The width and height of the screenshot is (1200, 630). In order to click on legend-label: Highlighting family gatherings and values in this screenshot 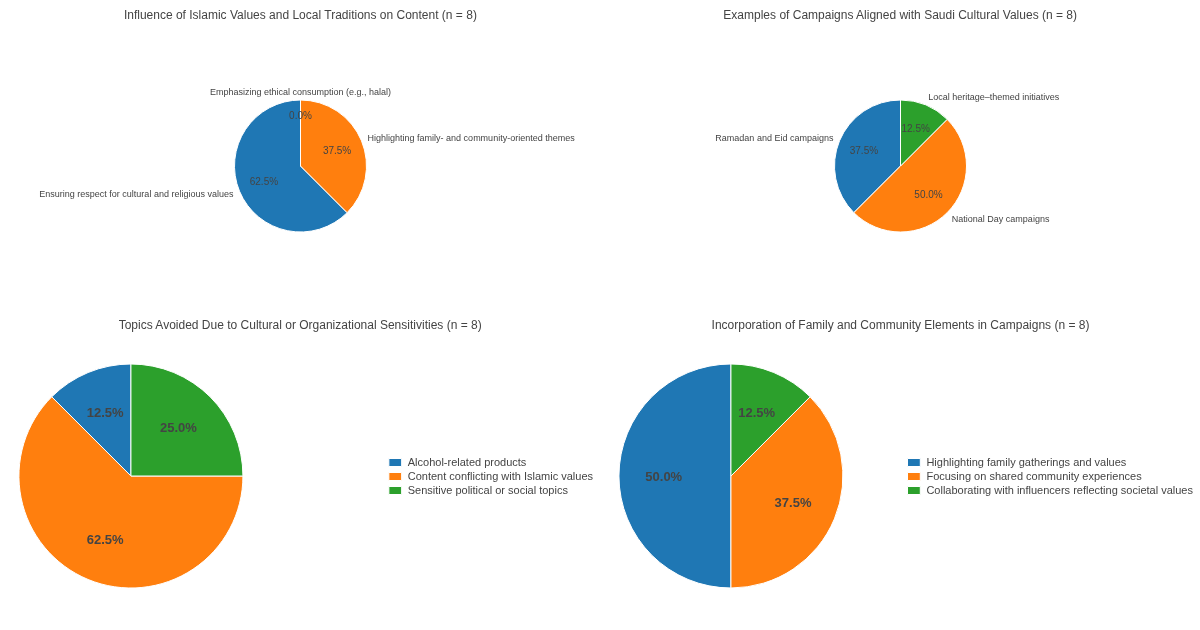, I will do `click(1026, 461)`.